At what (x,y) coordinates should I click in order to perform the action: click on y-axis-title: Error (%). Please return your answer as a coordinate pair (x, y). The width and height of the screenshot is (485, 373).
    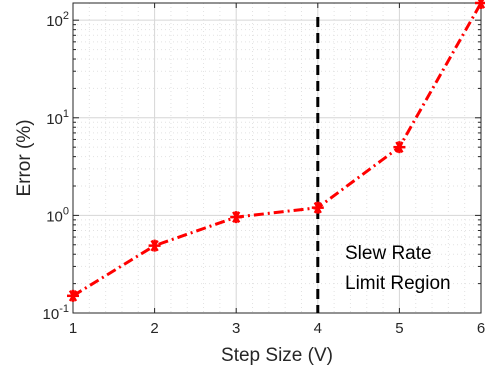
    Looking at the image, I should click on (24, 157).